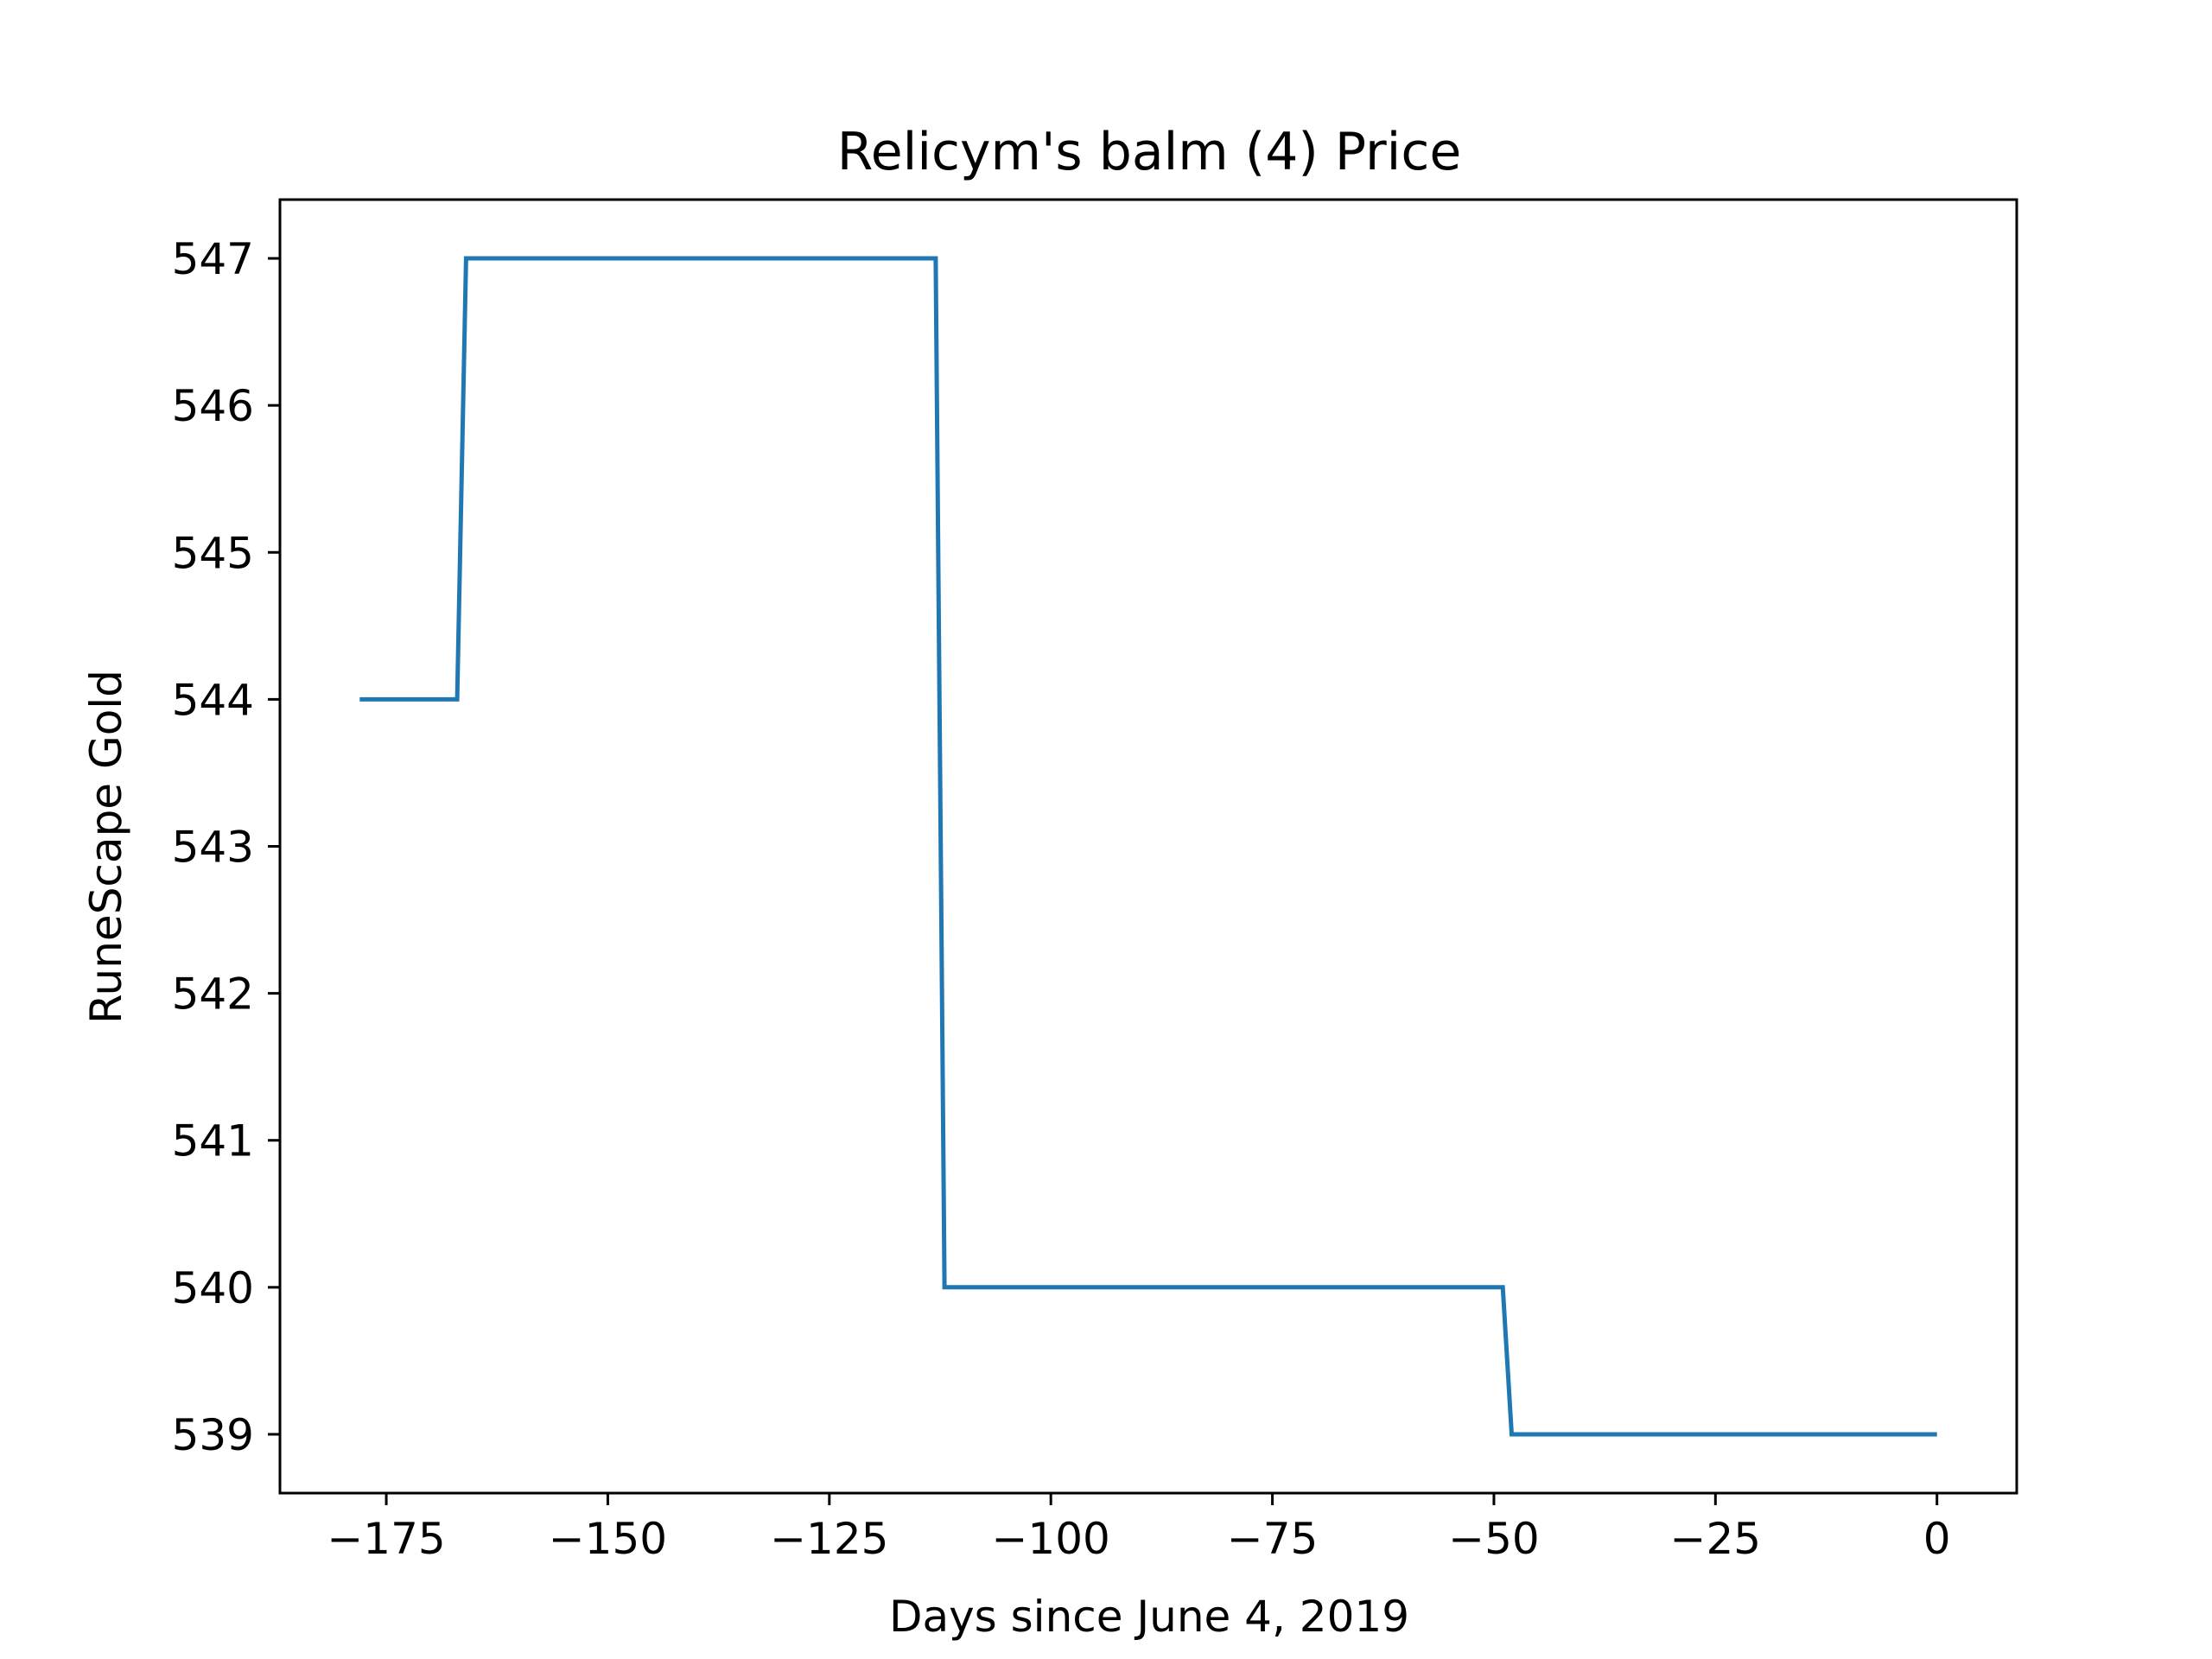  Describe the element at coordinates (1494, 1539) in the screenshot. I see `x-tick-label: −50` at that location.